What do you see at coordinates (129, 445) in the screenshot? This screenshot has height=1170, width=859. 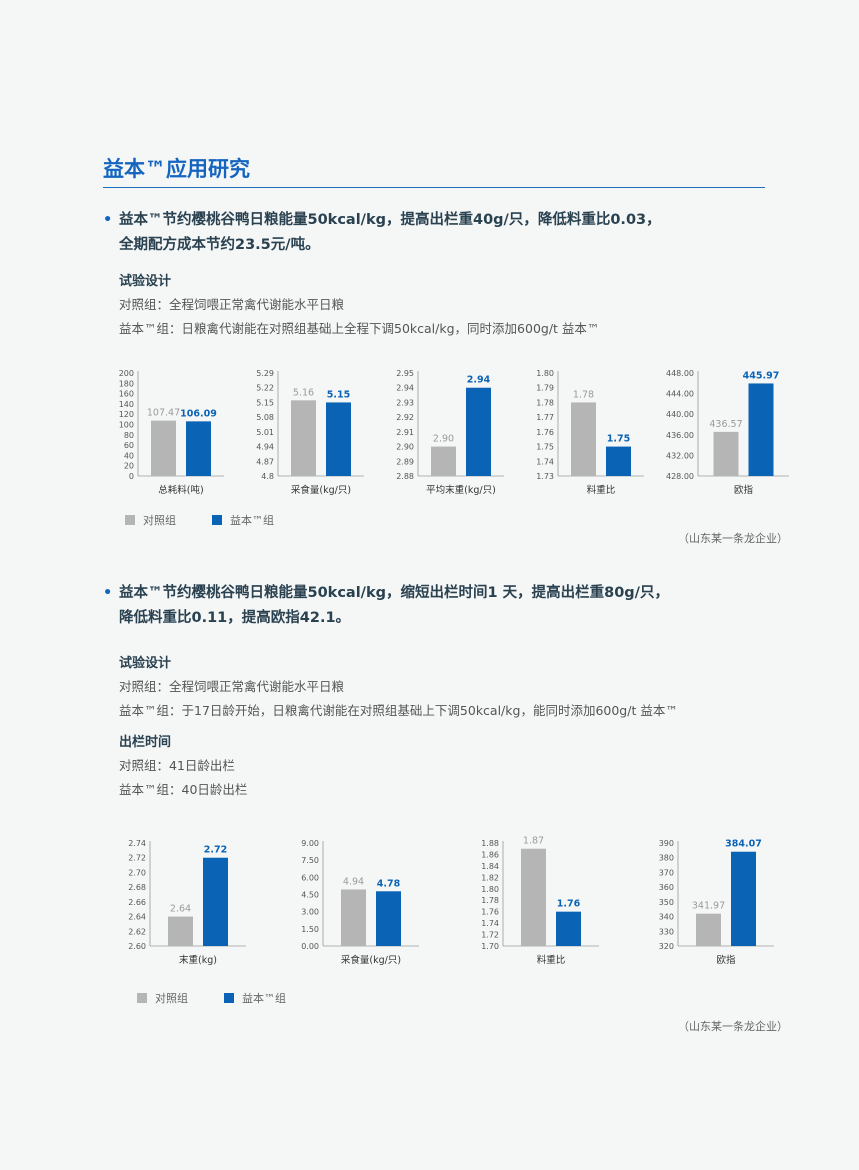 I see `y-tick-label: 60` at bounding box center [129, 445].